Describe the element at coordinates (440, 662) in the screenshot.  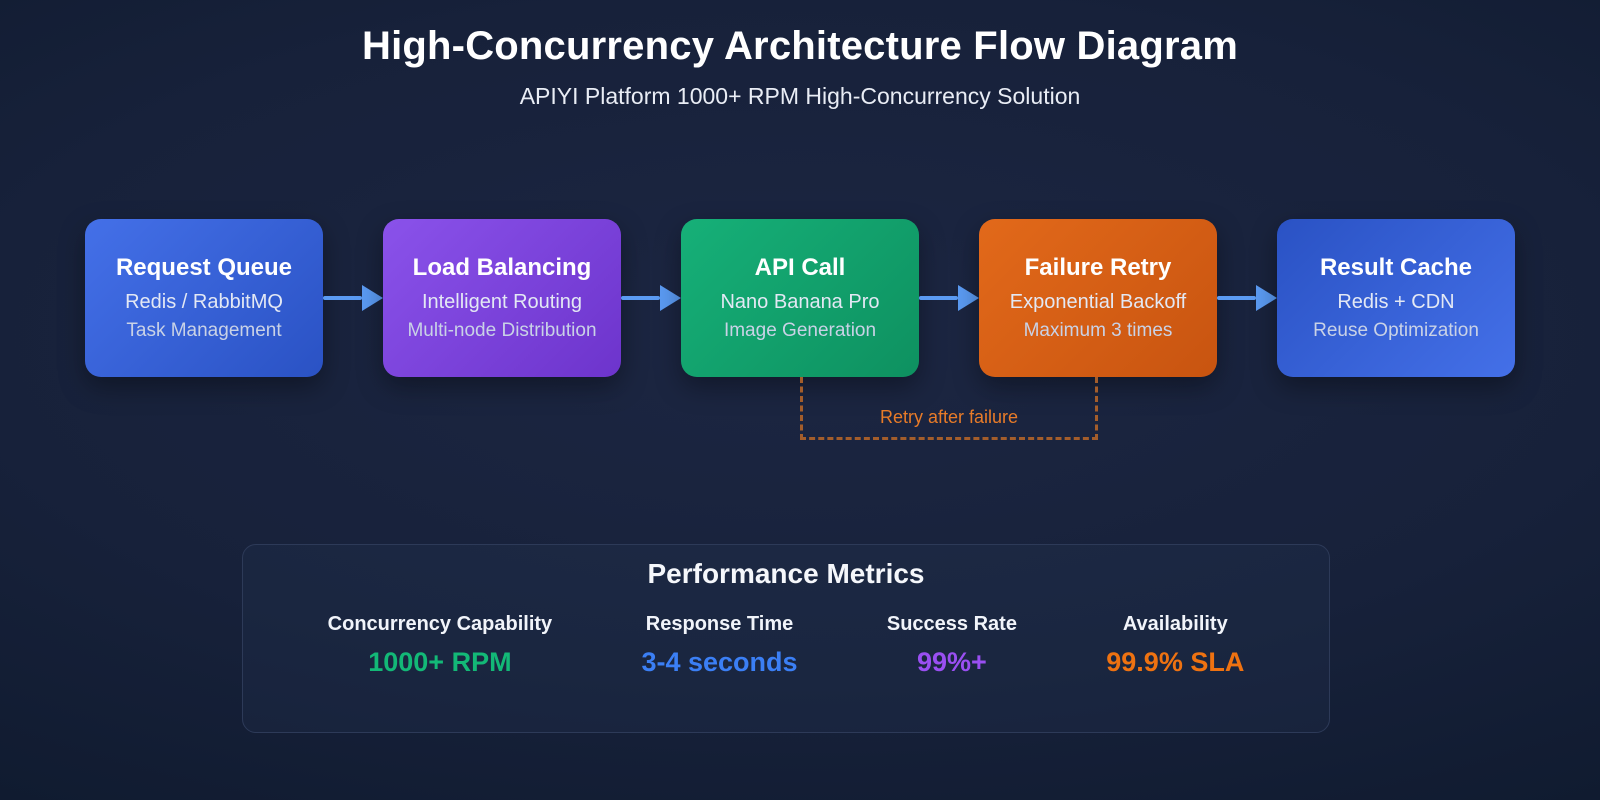
I see `metric-value: 1000+ RPM` at that location.